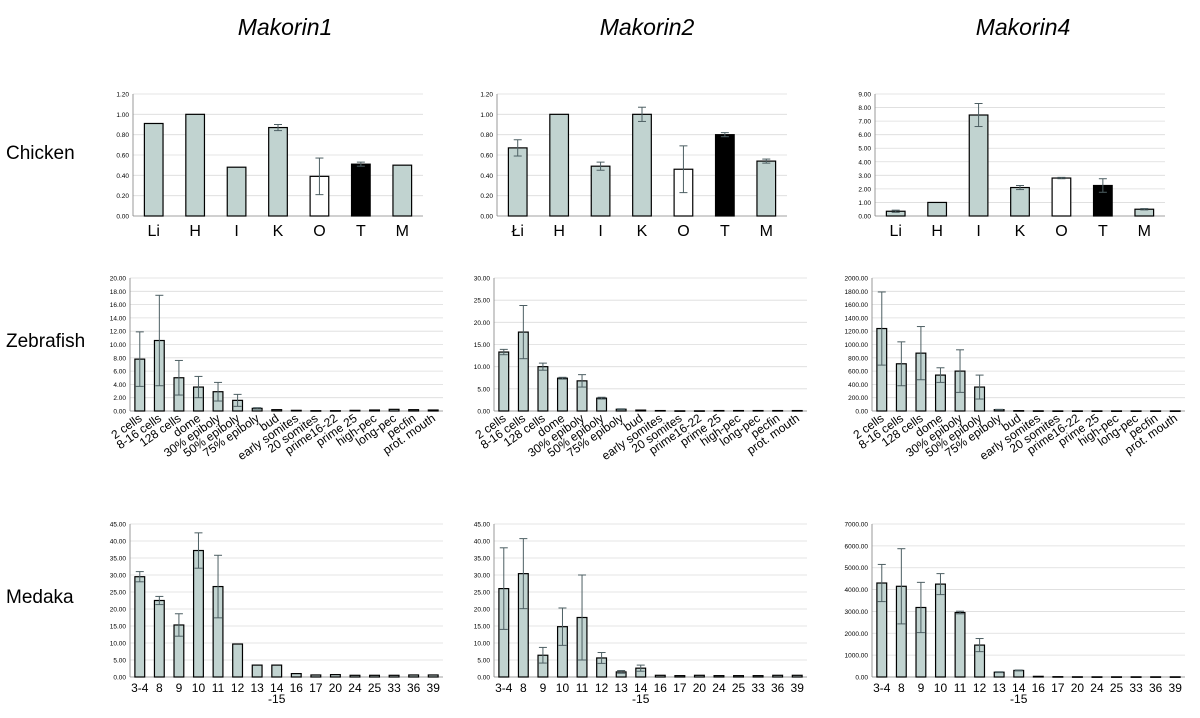 The height and width of the screenshot is (718, 1200). What do you see at coordinates (118, 292) in the screenshot?
I see `y-tick-label: 18.00` at bounding box center [118, 292].